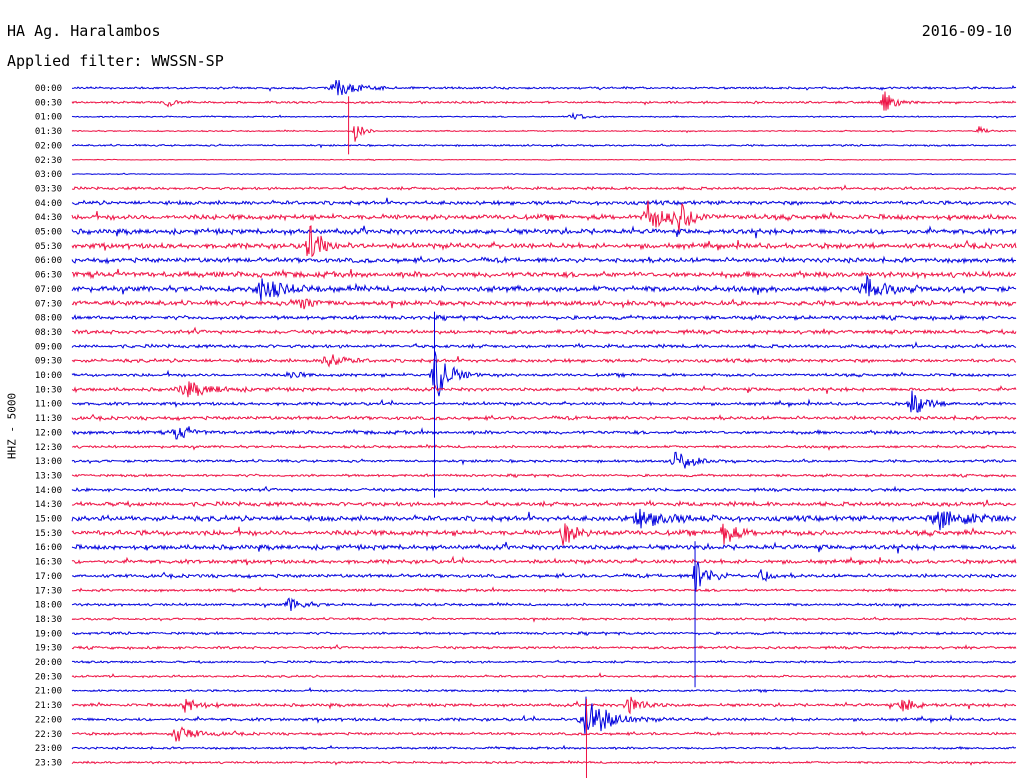 Image resolution: width=1024 pixels, height=780 pixels. I want to click on tick-label: 06:00, so click(48, 261).